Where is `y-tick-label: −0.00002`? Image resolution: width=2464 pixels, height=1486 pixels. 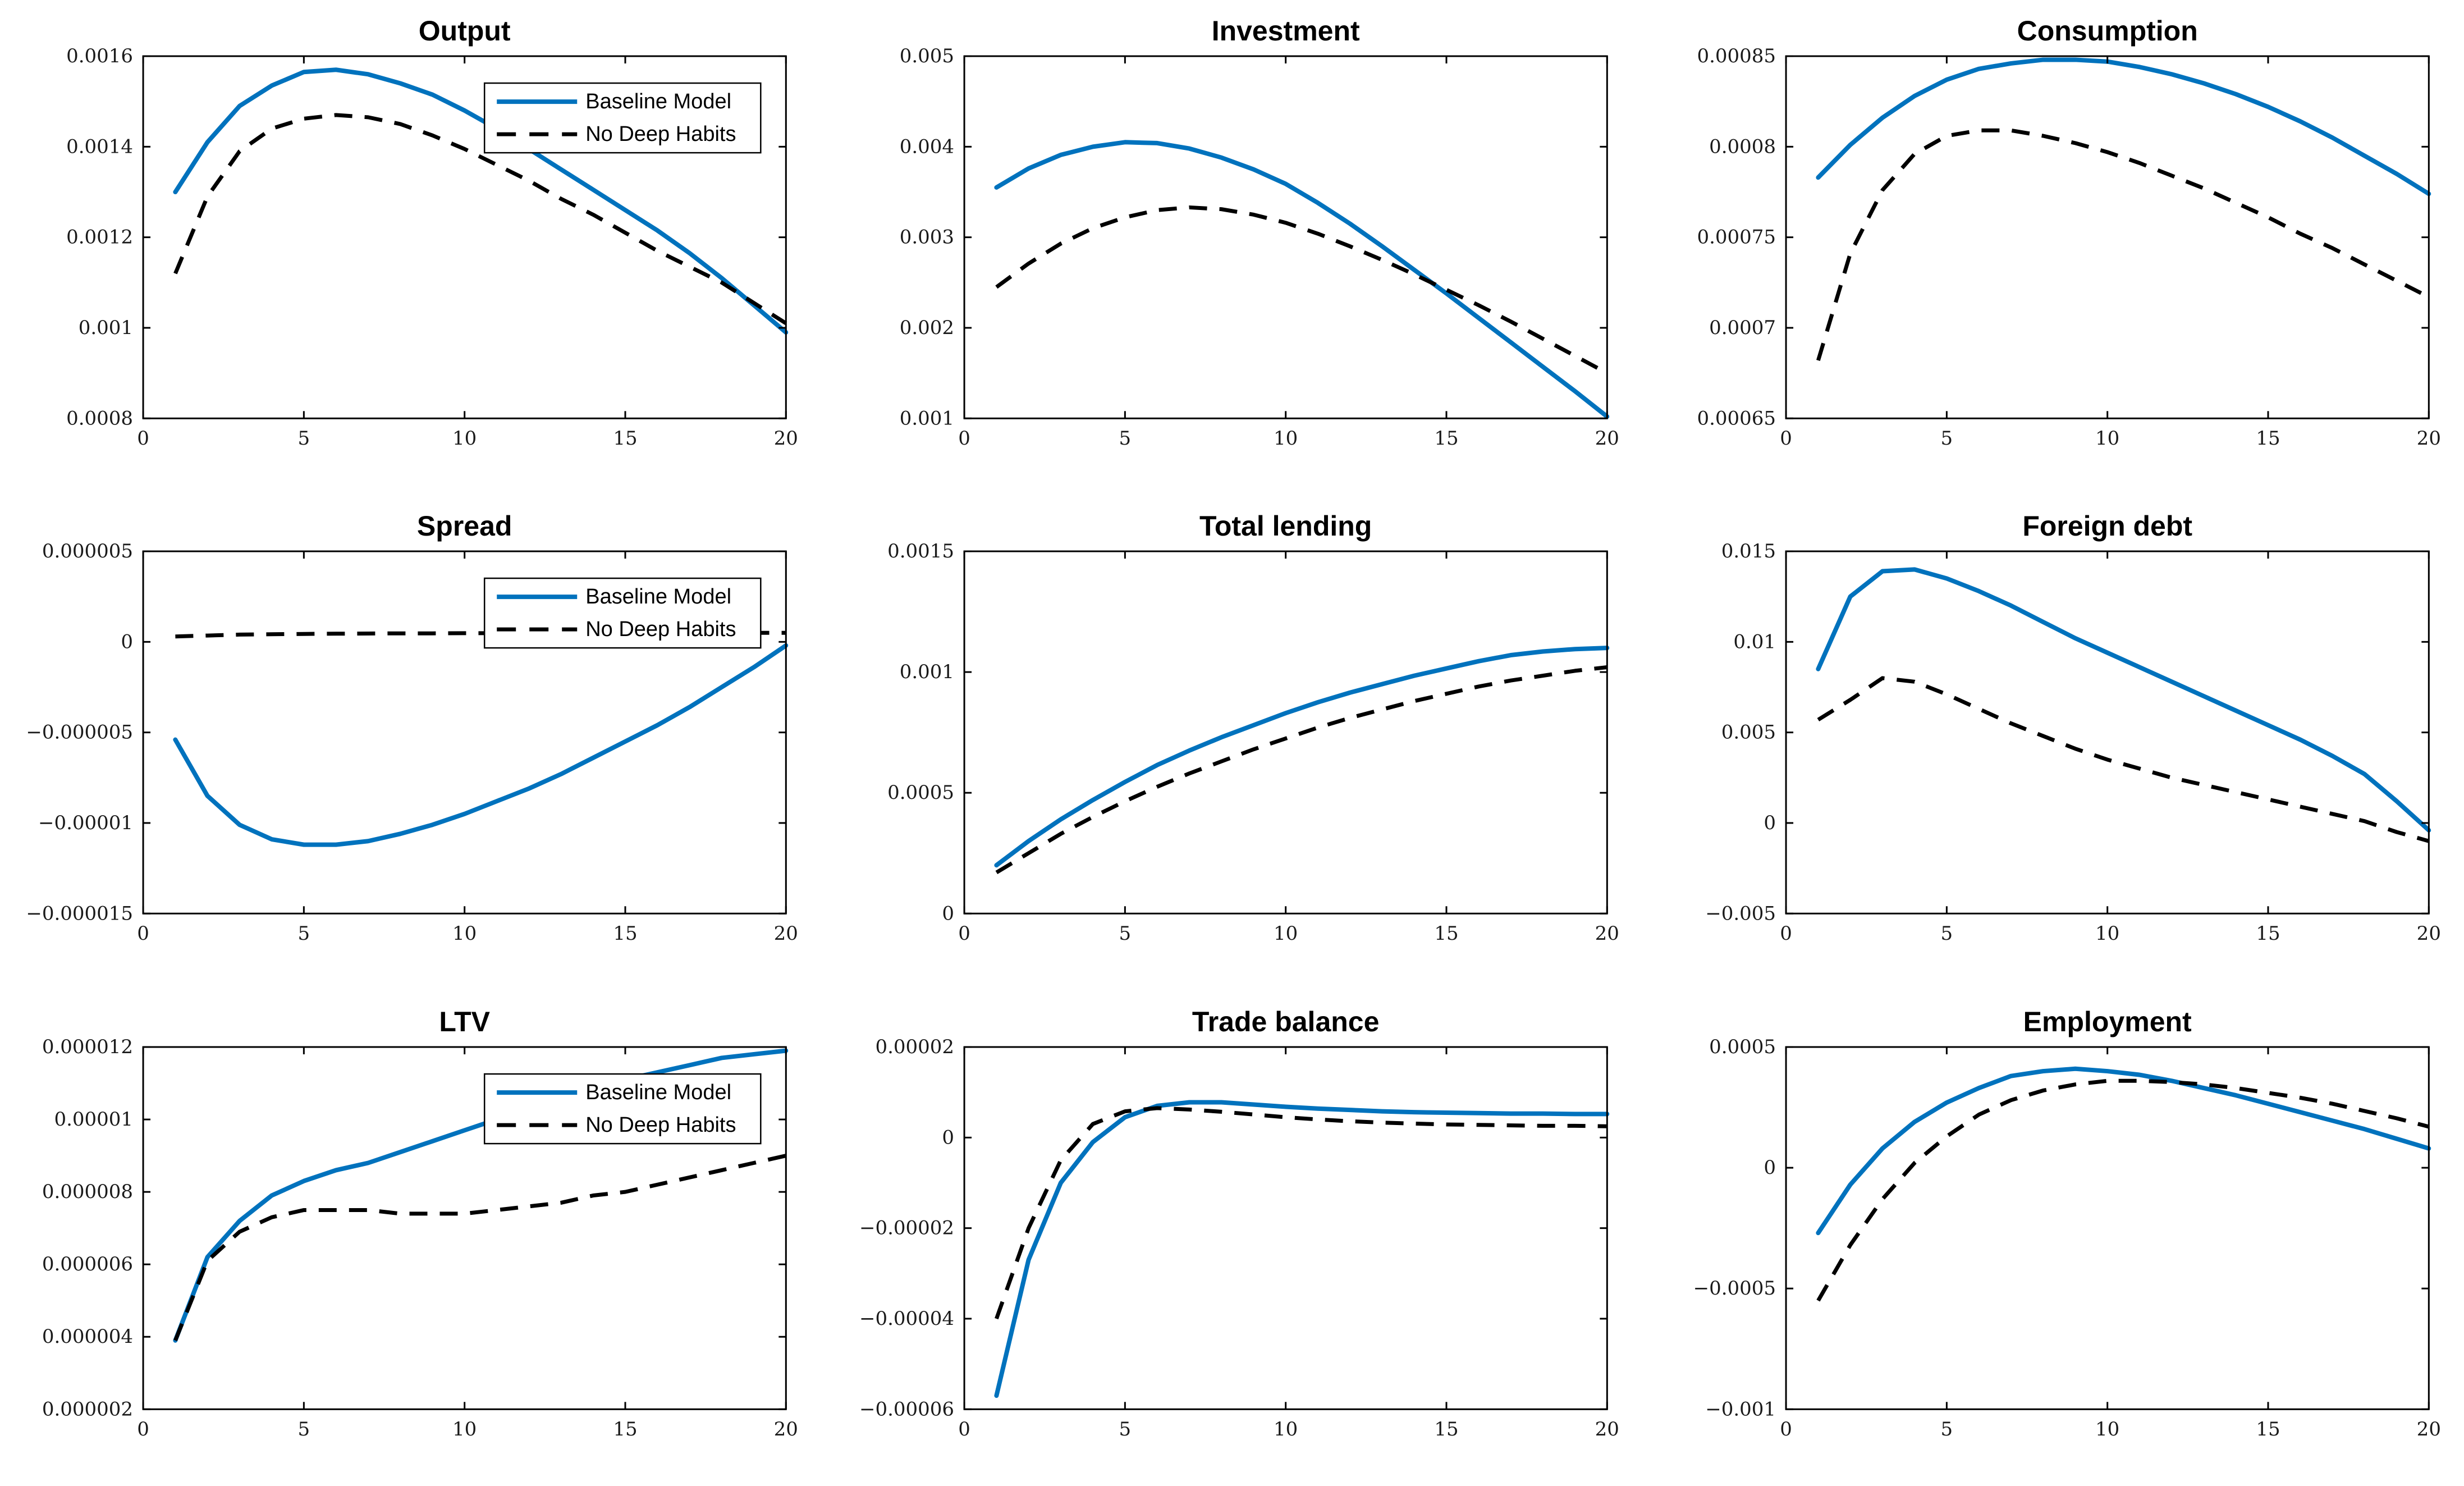 y-tick-label: −0.00002 is located at coordinates (906, 1228).